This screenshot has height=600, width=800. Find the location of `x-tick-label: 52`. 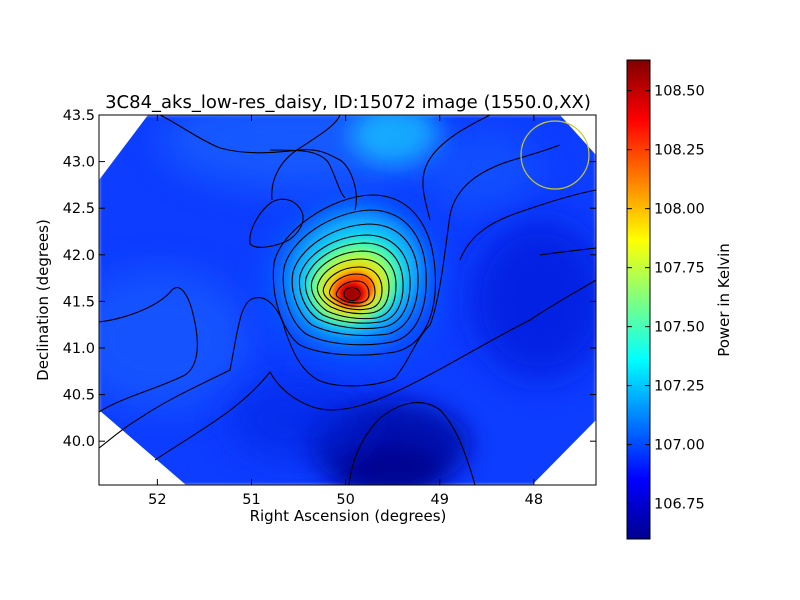

x-tick-label: 52 is located at coordinates (157, 500).